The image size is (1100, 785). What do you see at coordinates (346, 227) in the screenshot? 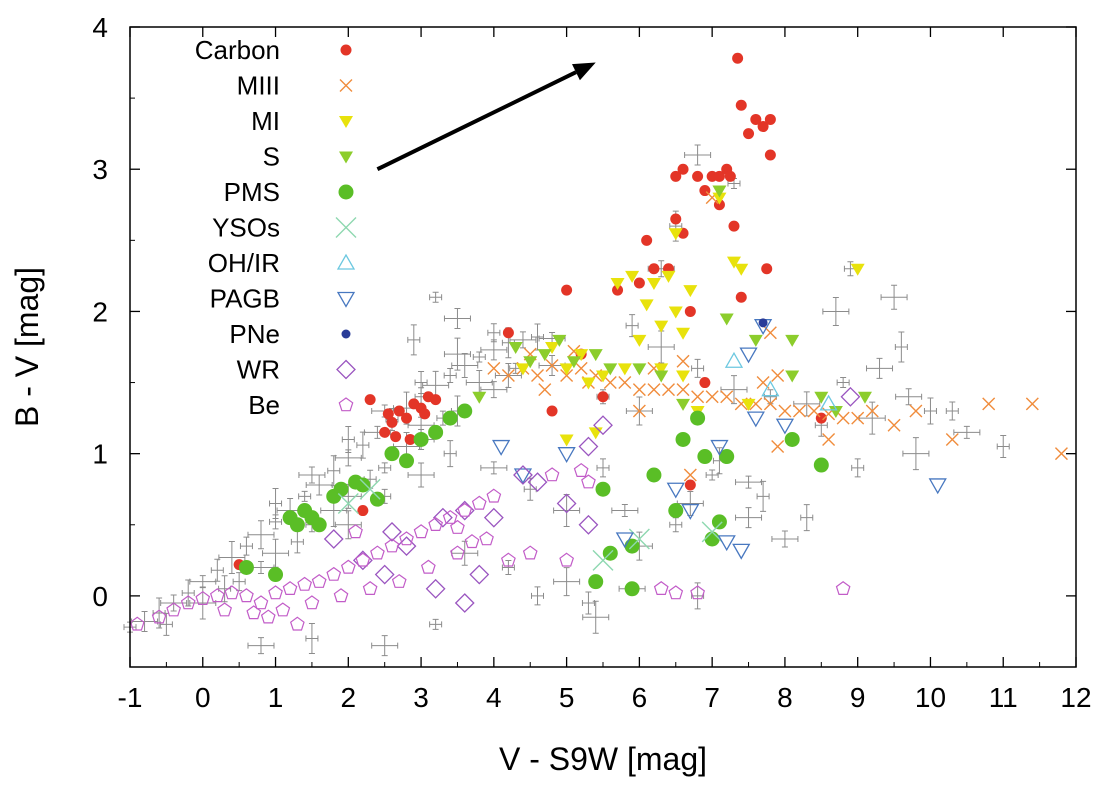
I see `legend-marker-ysos` at bounding box center [346, 227].